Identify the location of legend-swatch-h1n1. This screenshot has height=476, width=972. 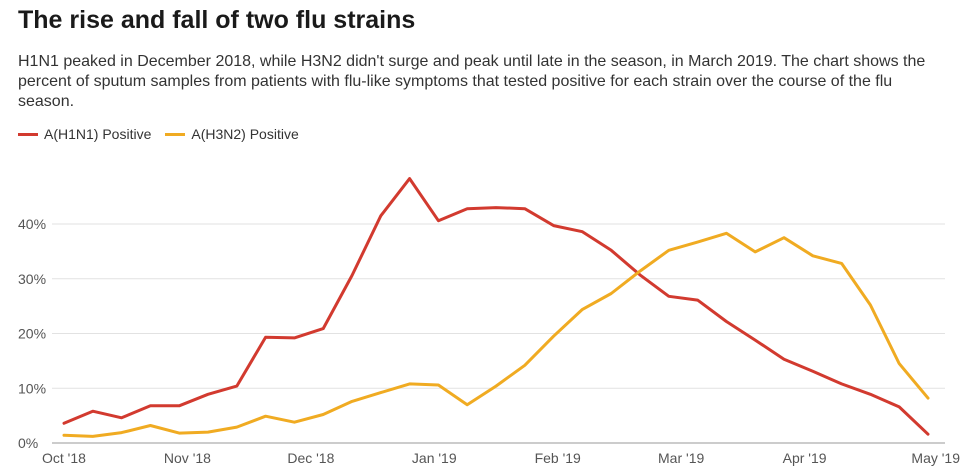
(28, 134).